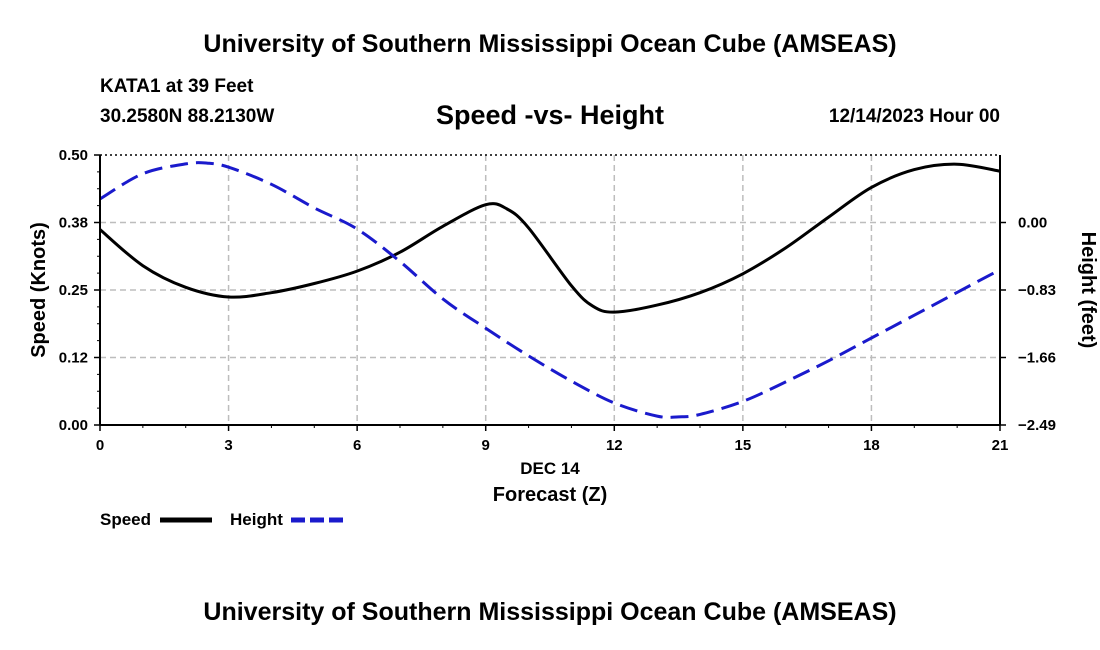 The width and height of the screenshot is (1100, 650). I want to click on x-tick-label: 3, so click(228, 445).